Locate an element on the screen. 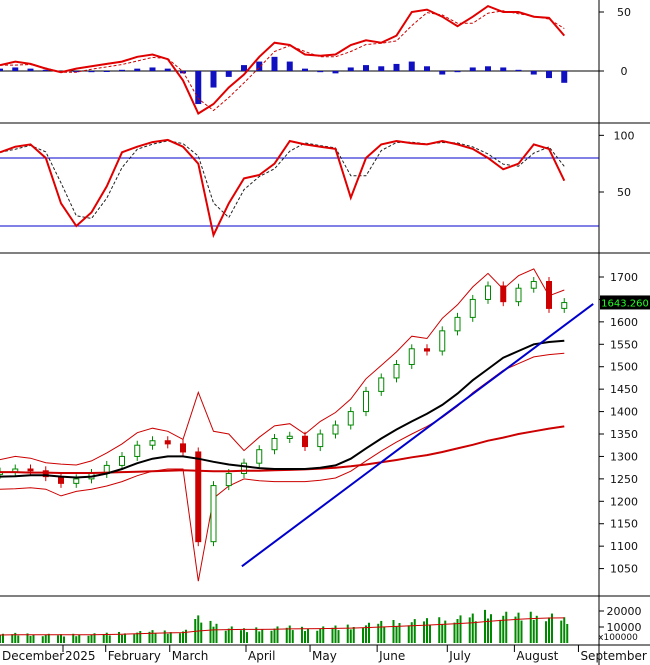 The image size is (650, 665). last-price-badge is located at coordinates (625, 302).